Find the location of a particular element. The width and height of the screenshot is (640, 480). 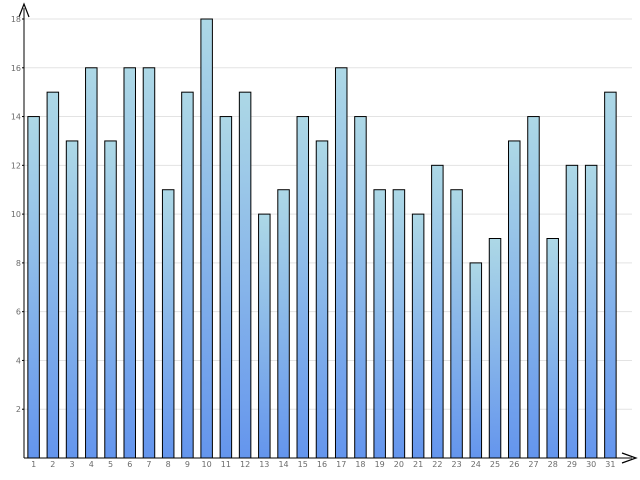

x-tick-label: 7 is located at coordinates (148, 464).